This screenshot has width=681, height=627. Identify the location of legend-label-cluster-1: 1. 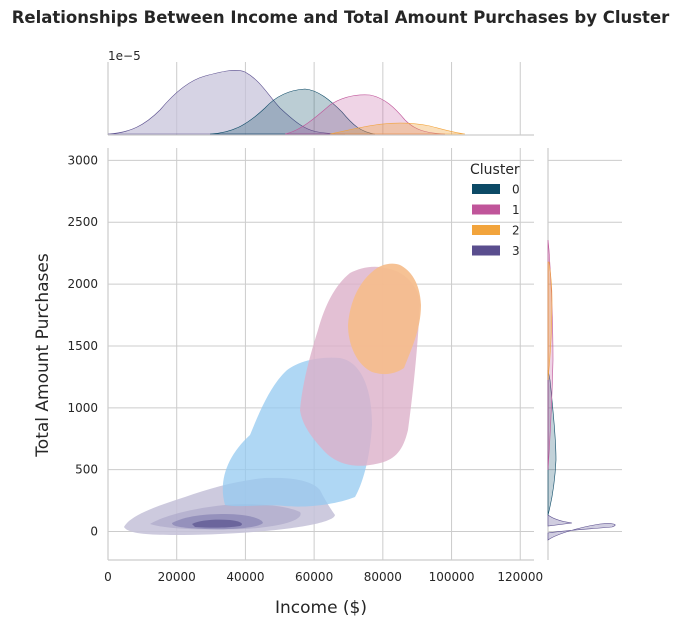
(516, 210).